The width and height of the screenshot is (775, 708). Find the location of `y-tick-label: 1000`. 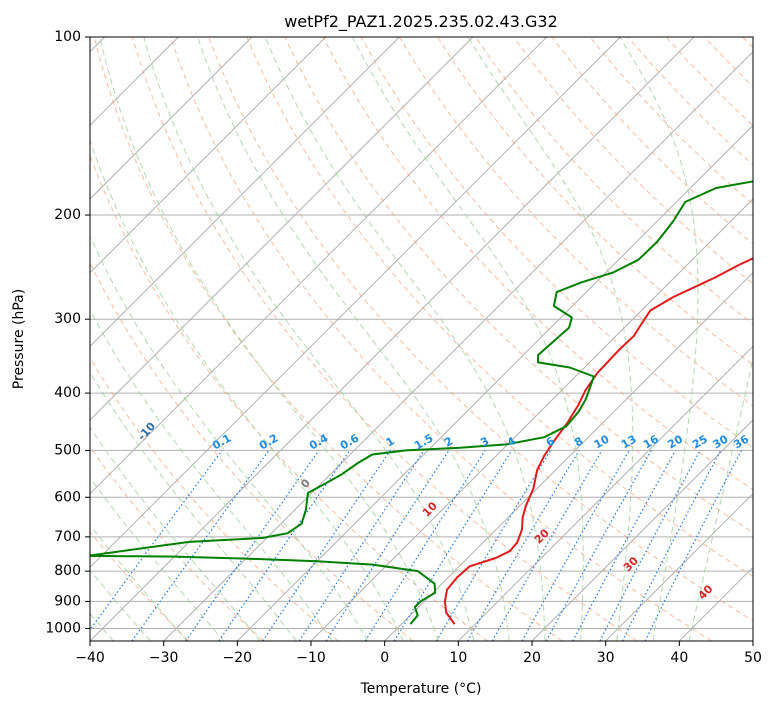

y-tick-label: 1000 is located at coordinates (63, 628).